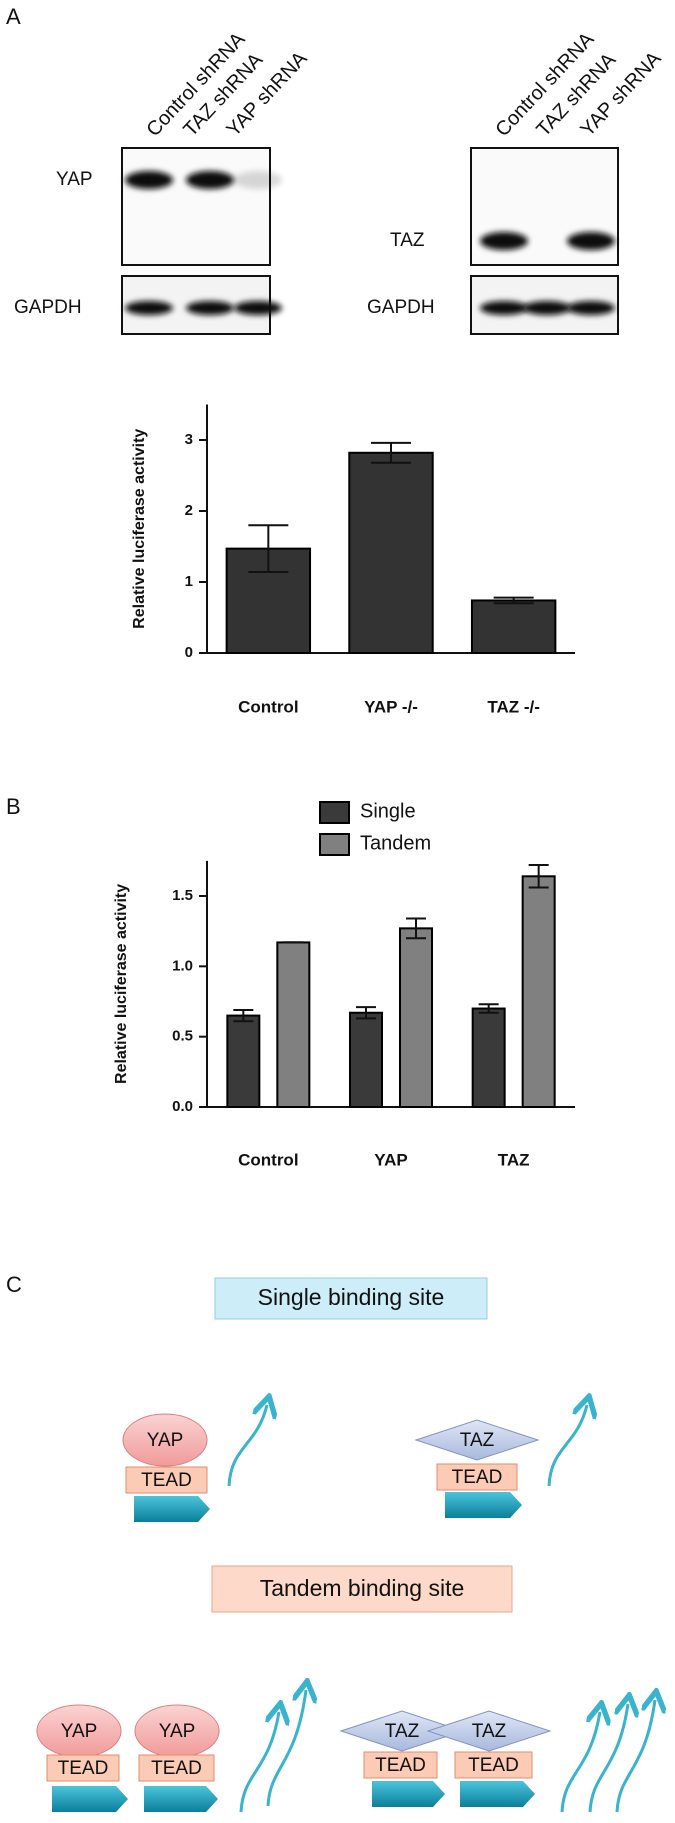  Describe the element at coordinates (182, 1106) in the screenshot. I see `y-tick-label: 0.0` at that location.